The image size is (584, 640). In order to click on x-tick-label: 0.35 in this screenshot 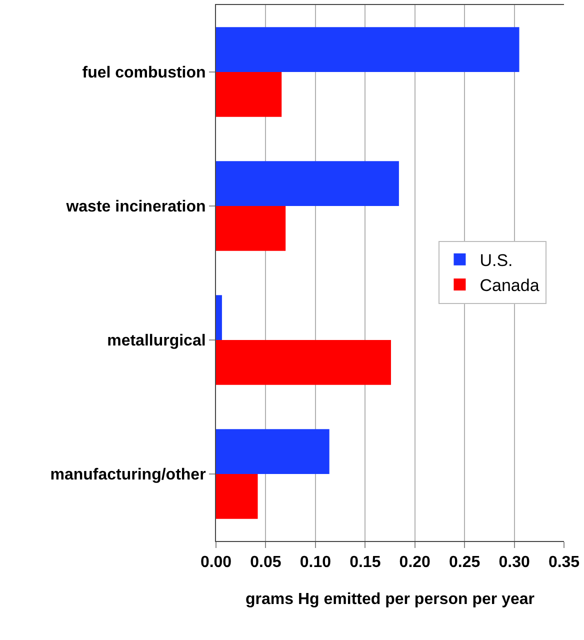, I will do `click(564, 563)`.